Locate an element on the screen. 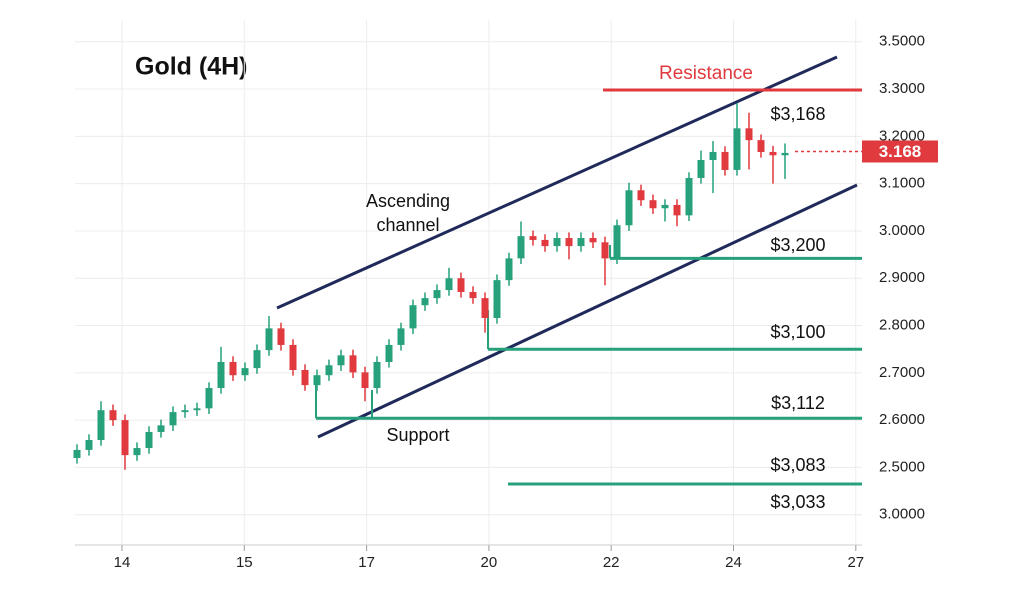  y-tick-label: 2.8000 is located at coordinates (902, 325).